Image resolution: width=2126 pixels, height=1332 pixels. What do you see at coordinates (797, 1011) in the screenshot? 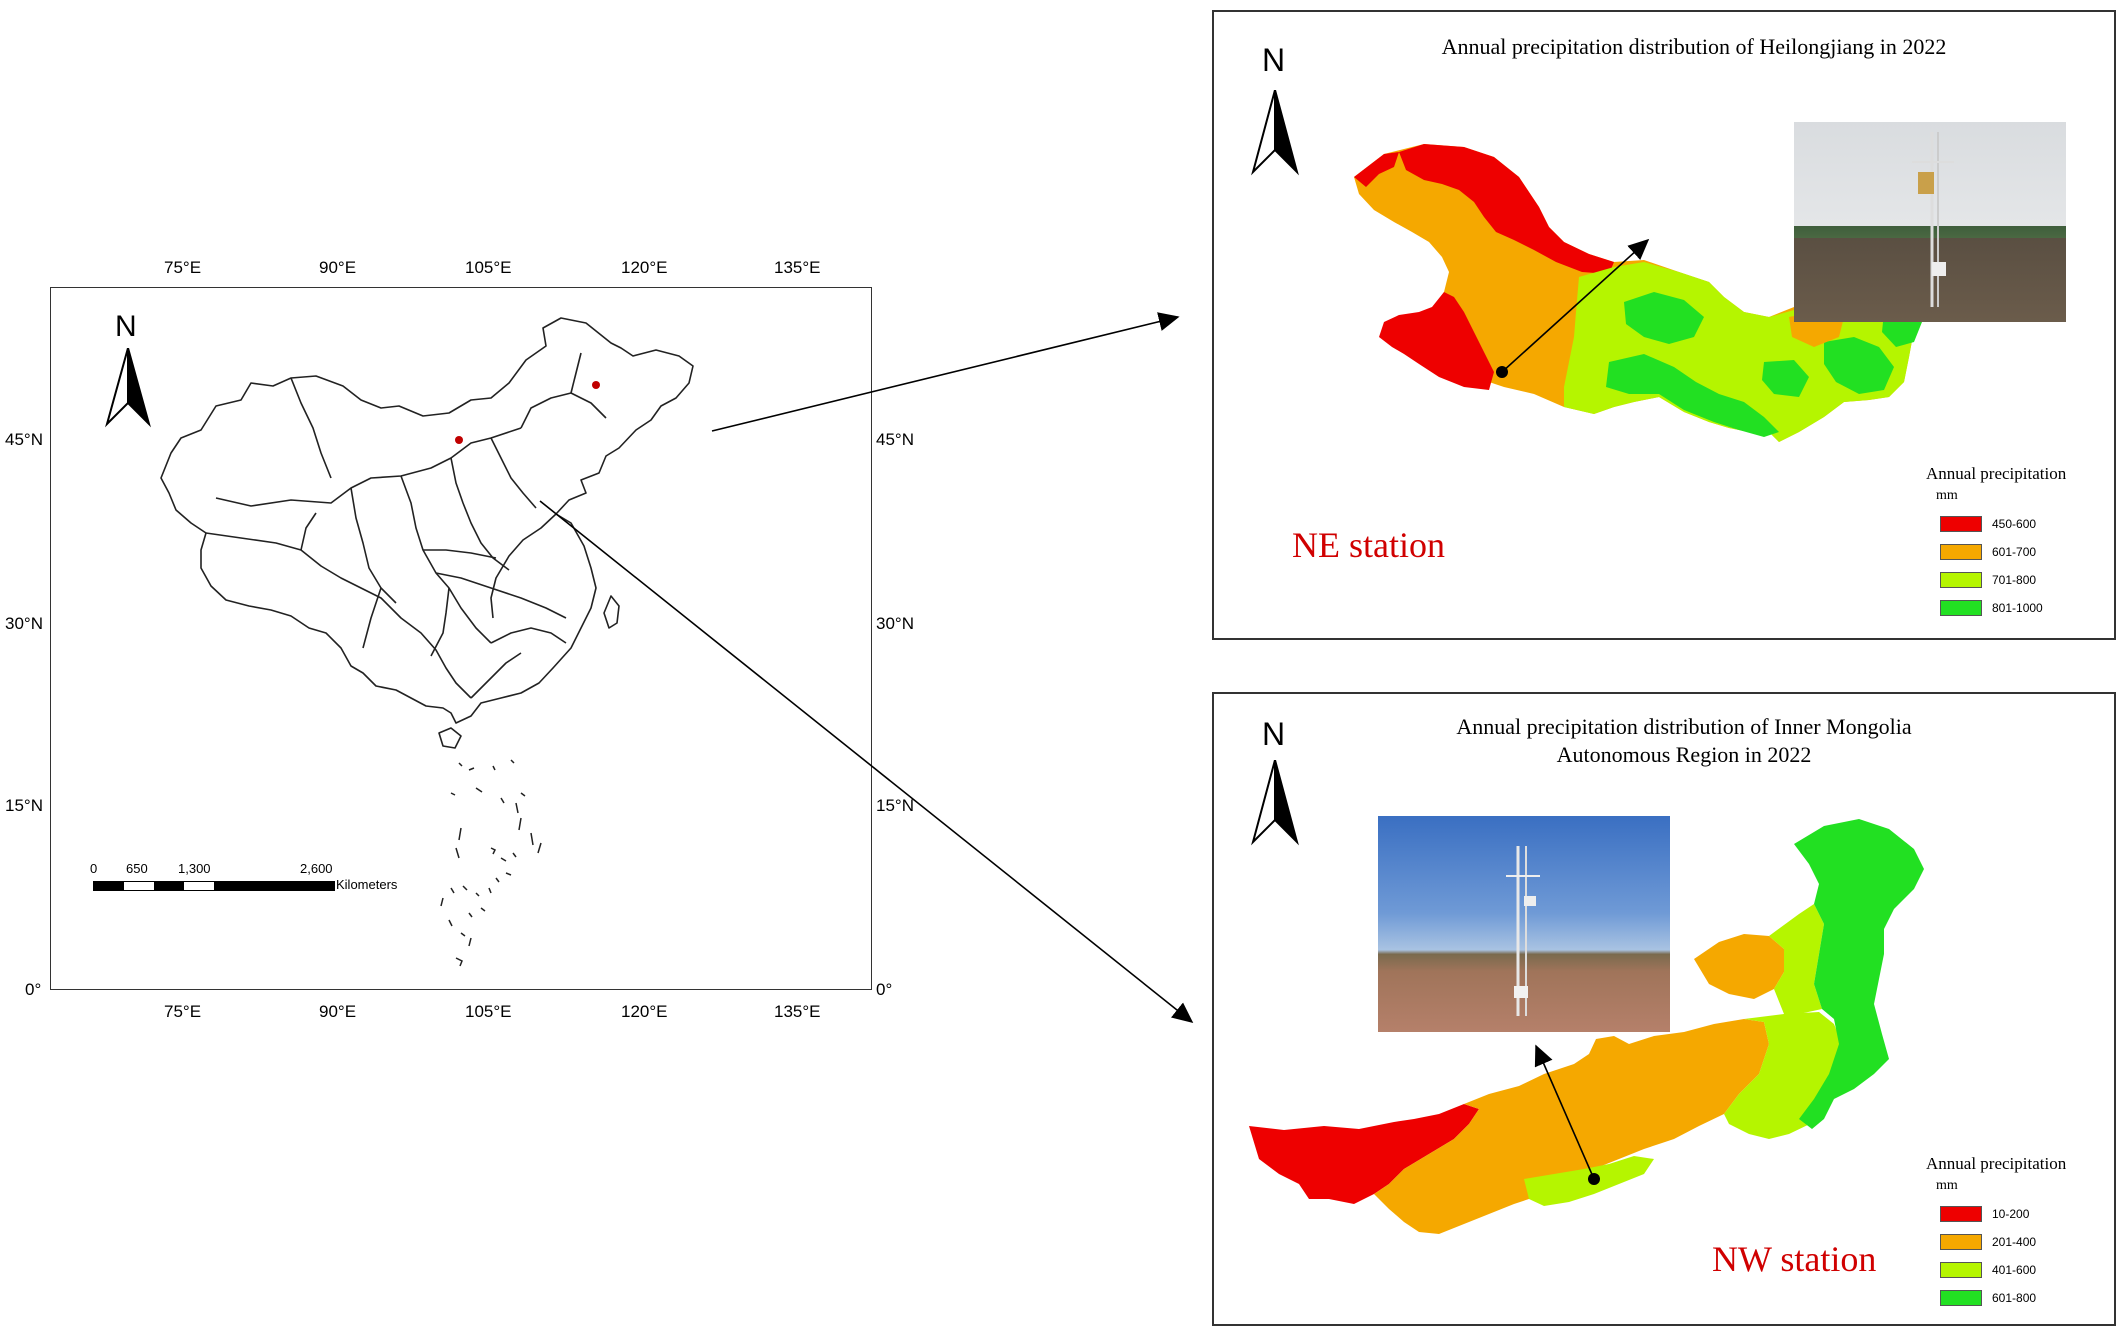
I see `lon-label-bottom-135: 135°E` at bounding box center [797, 1011].